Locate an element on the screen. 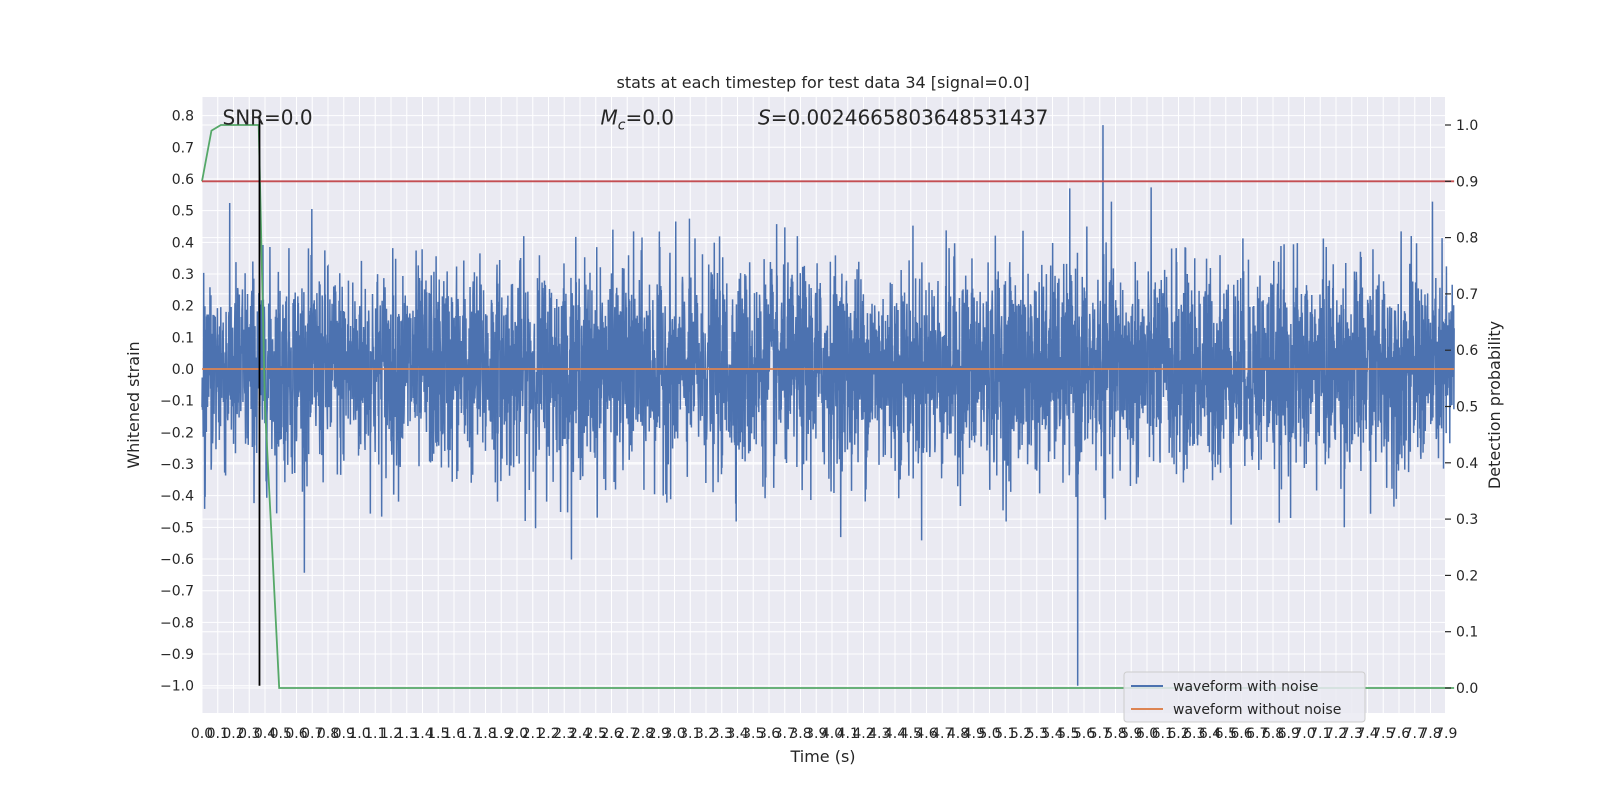 The height and width of the screenshot is (800, 1600). y2-axis-ticks: 1.0 0.9 0.8 0.7 0.6 0.5 0.4 0.3 0.2 0.1 0.0 is located at coordinates (1461, 407).